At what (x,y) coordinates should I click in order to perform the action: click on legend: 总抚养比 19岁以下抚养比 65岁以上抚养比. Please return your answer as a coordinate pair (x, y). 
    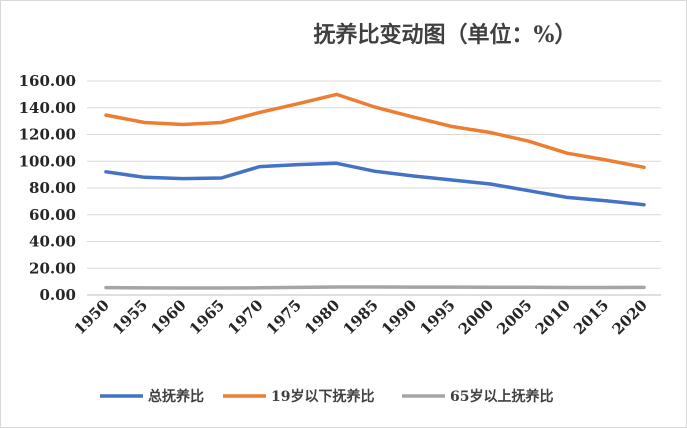
    Looking at the image, I should click on (326, 396).